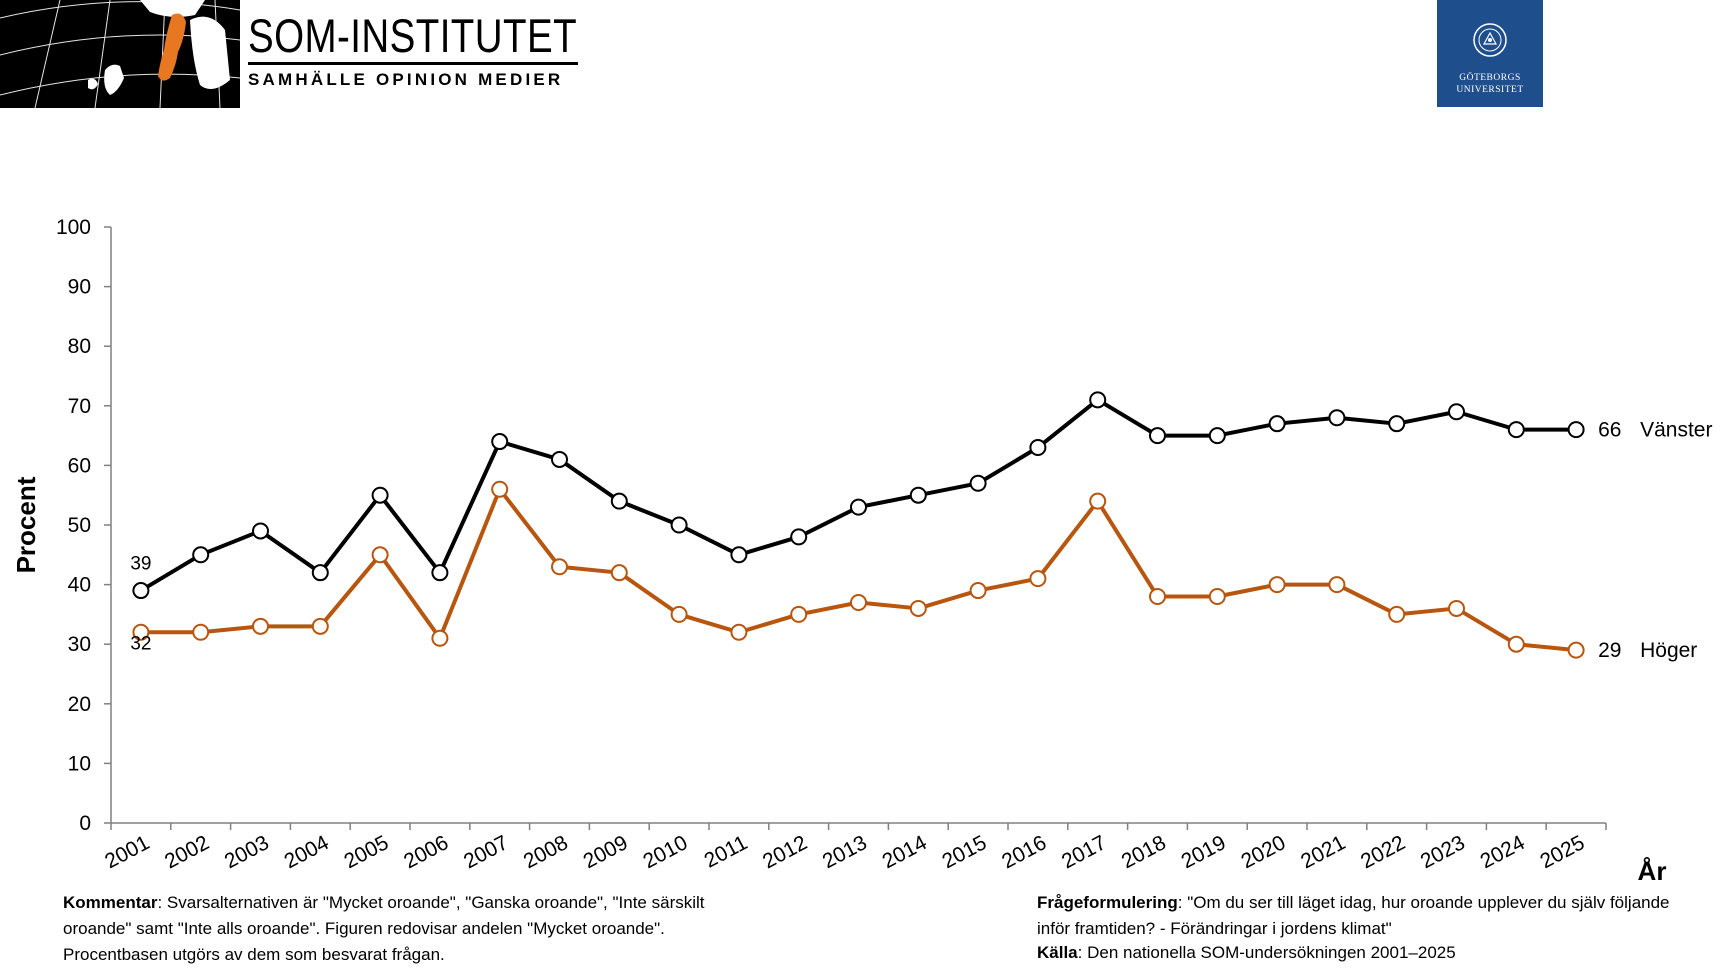  Describe the element at coordinates (606, 852) in the screenshot. I see `x-tick-label: 2009` at that location.